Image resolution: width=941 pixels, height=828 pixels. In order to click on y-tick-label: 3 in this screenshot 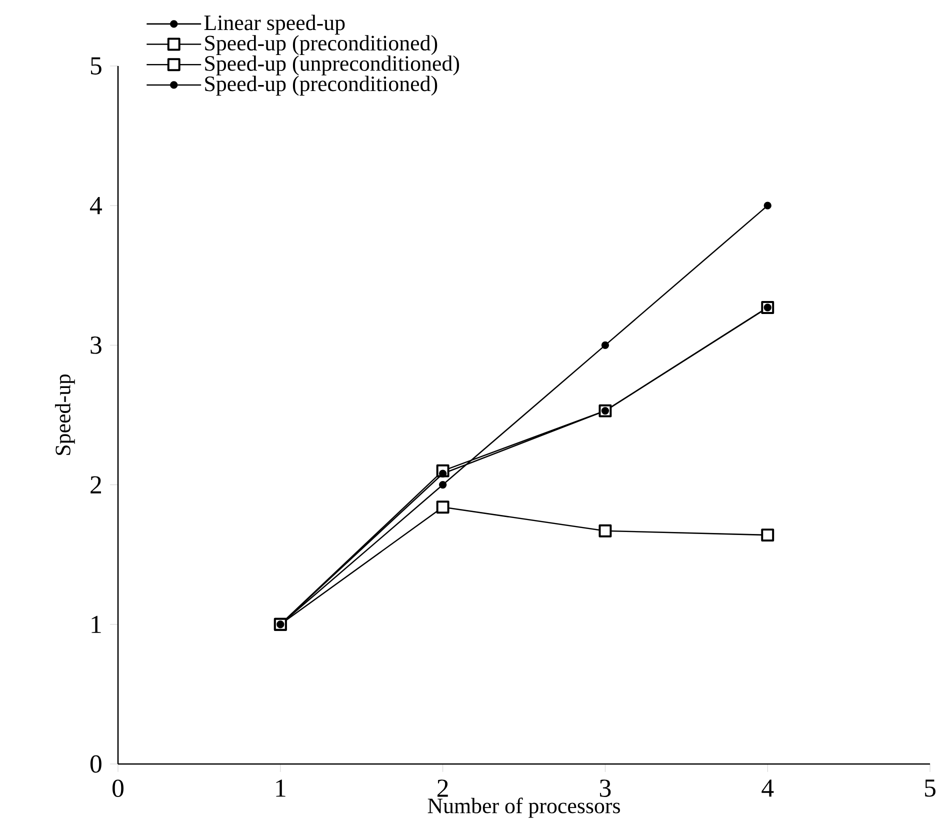, I will do `click(96, 345)`.